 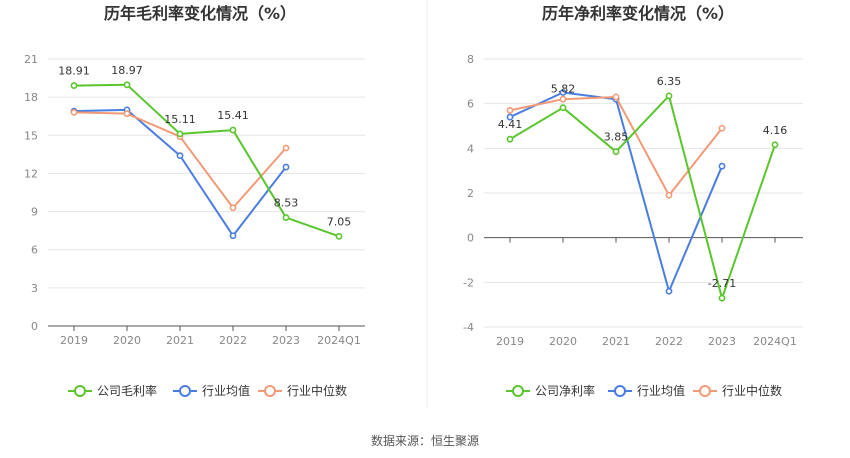 What do you see at coordinates (752, 390) in the screenshot?
I see `net-legend-label: 行业中位数` at bounding box center [752, 390].